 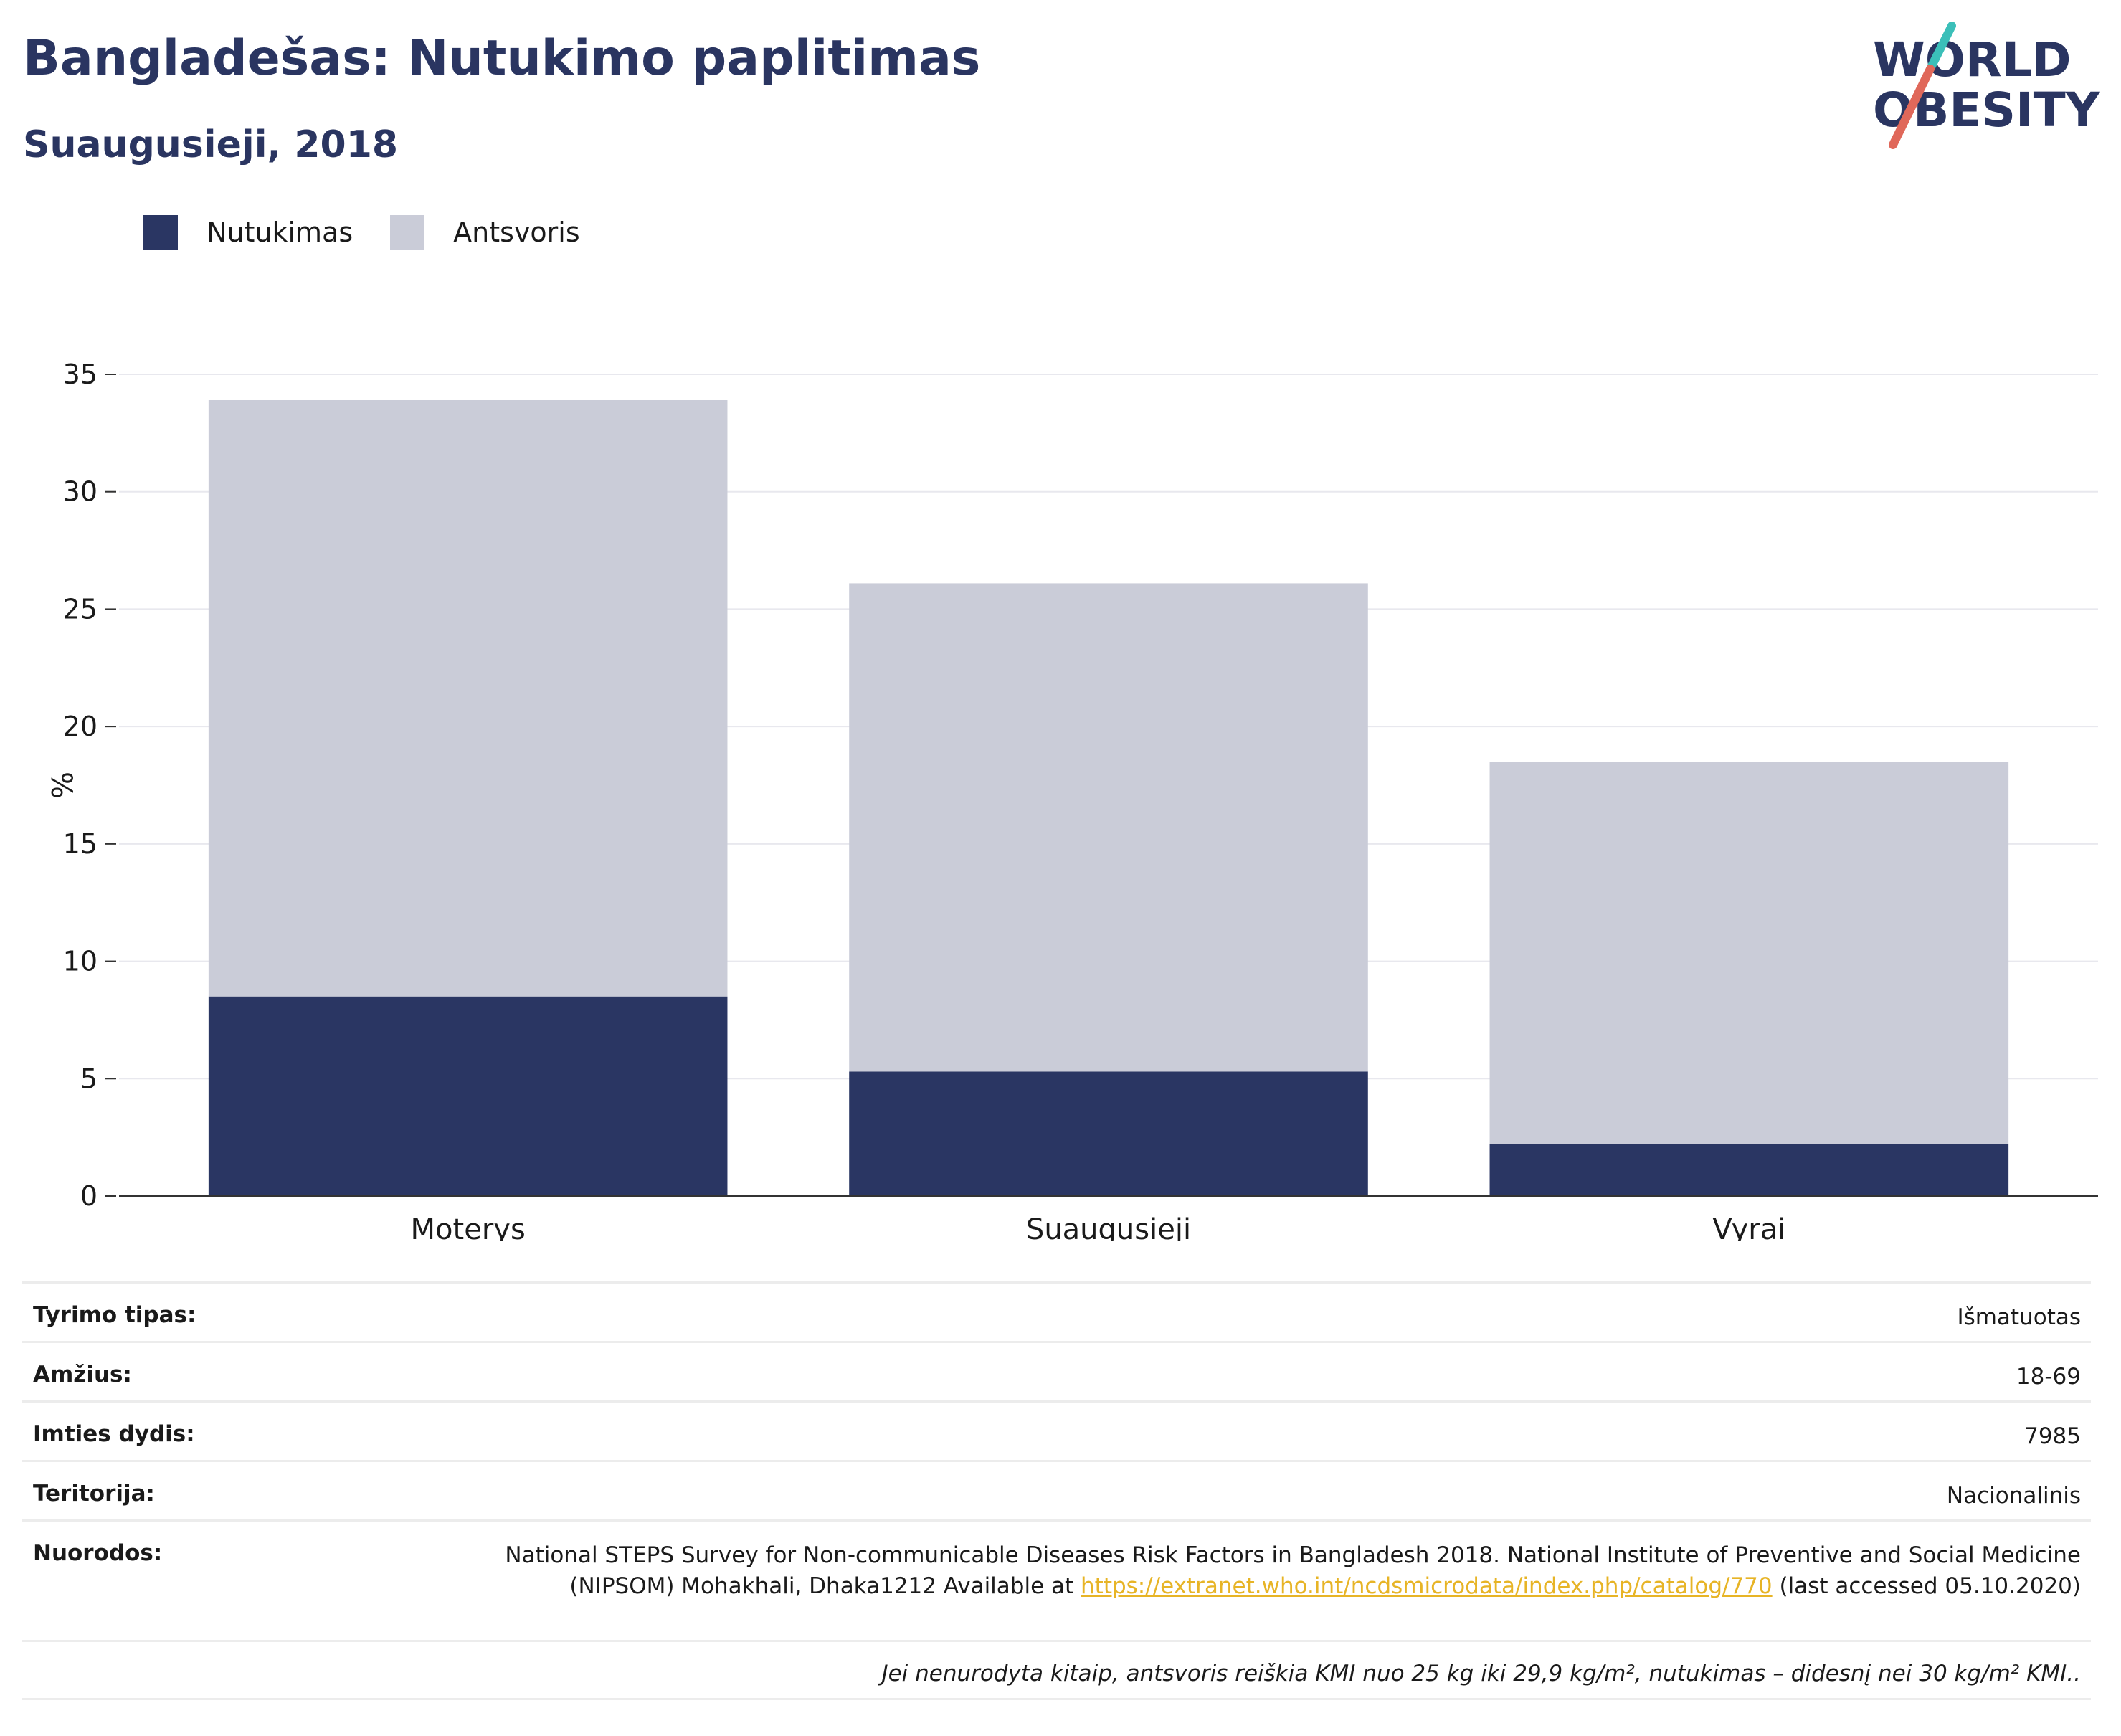 I want to click on y-tick-label: 0, so click(x=89, y=1196).